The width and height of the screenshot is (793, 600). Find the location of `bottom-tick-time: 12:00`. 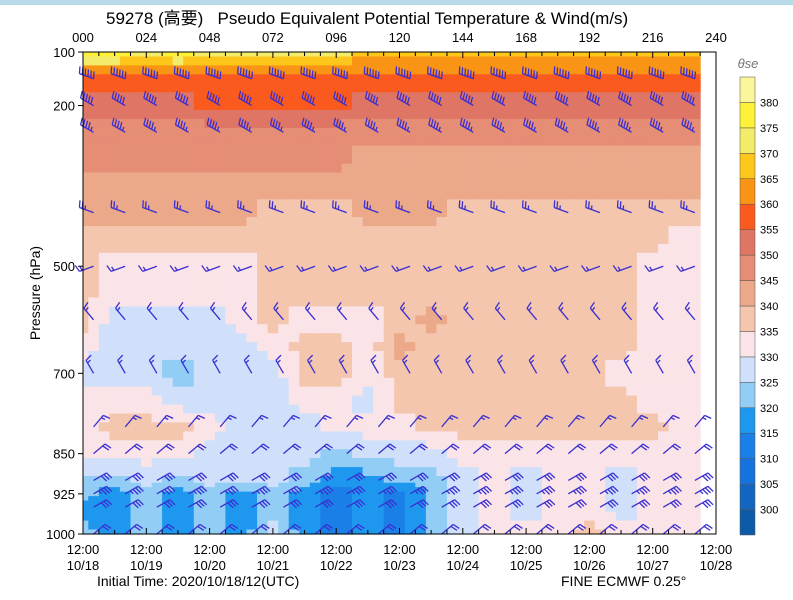

bottom-tick-time: 12:00 is located at coordinates (589, 549).